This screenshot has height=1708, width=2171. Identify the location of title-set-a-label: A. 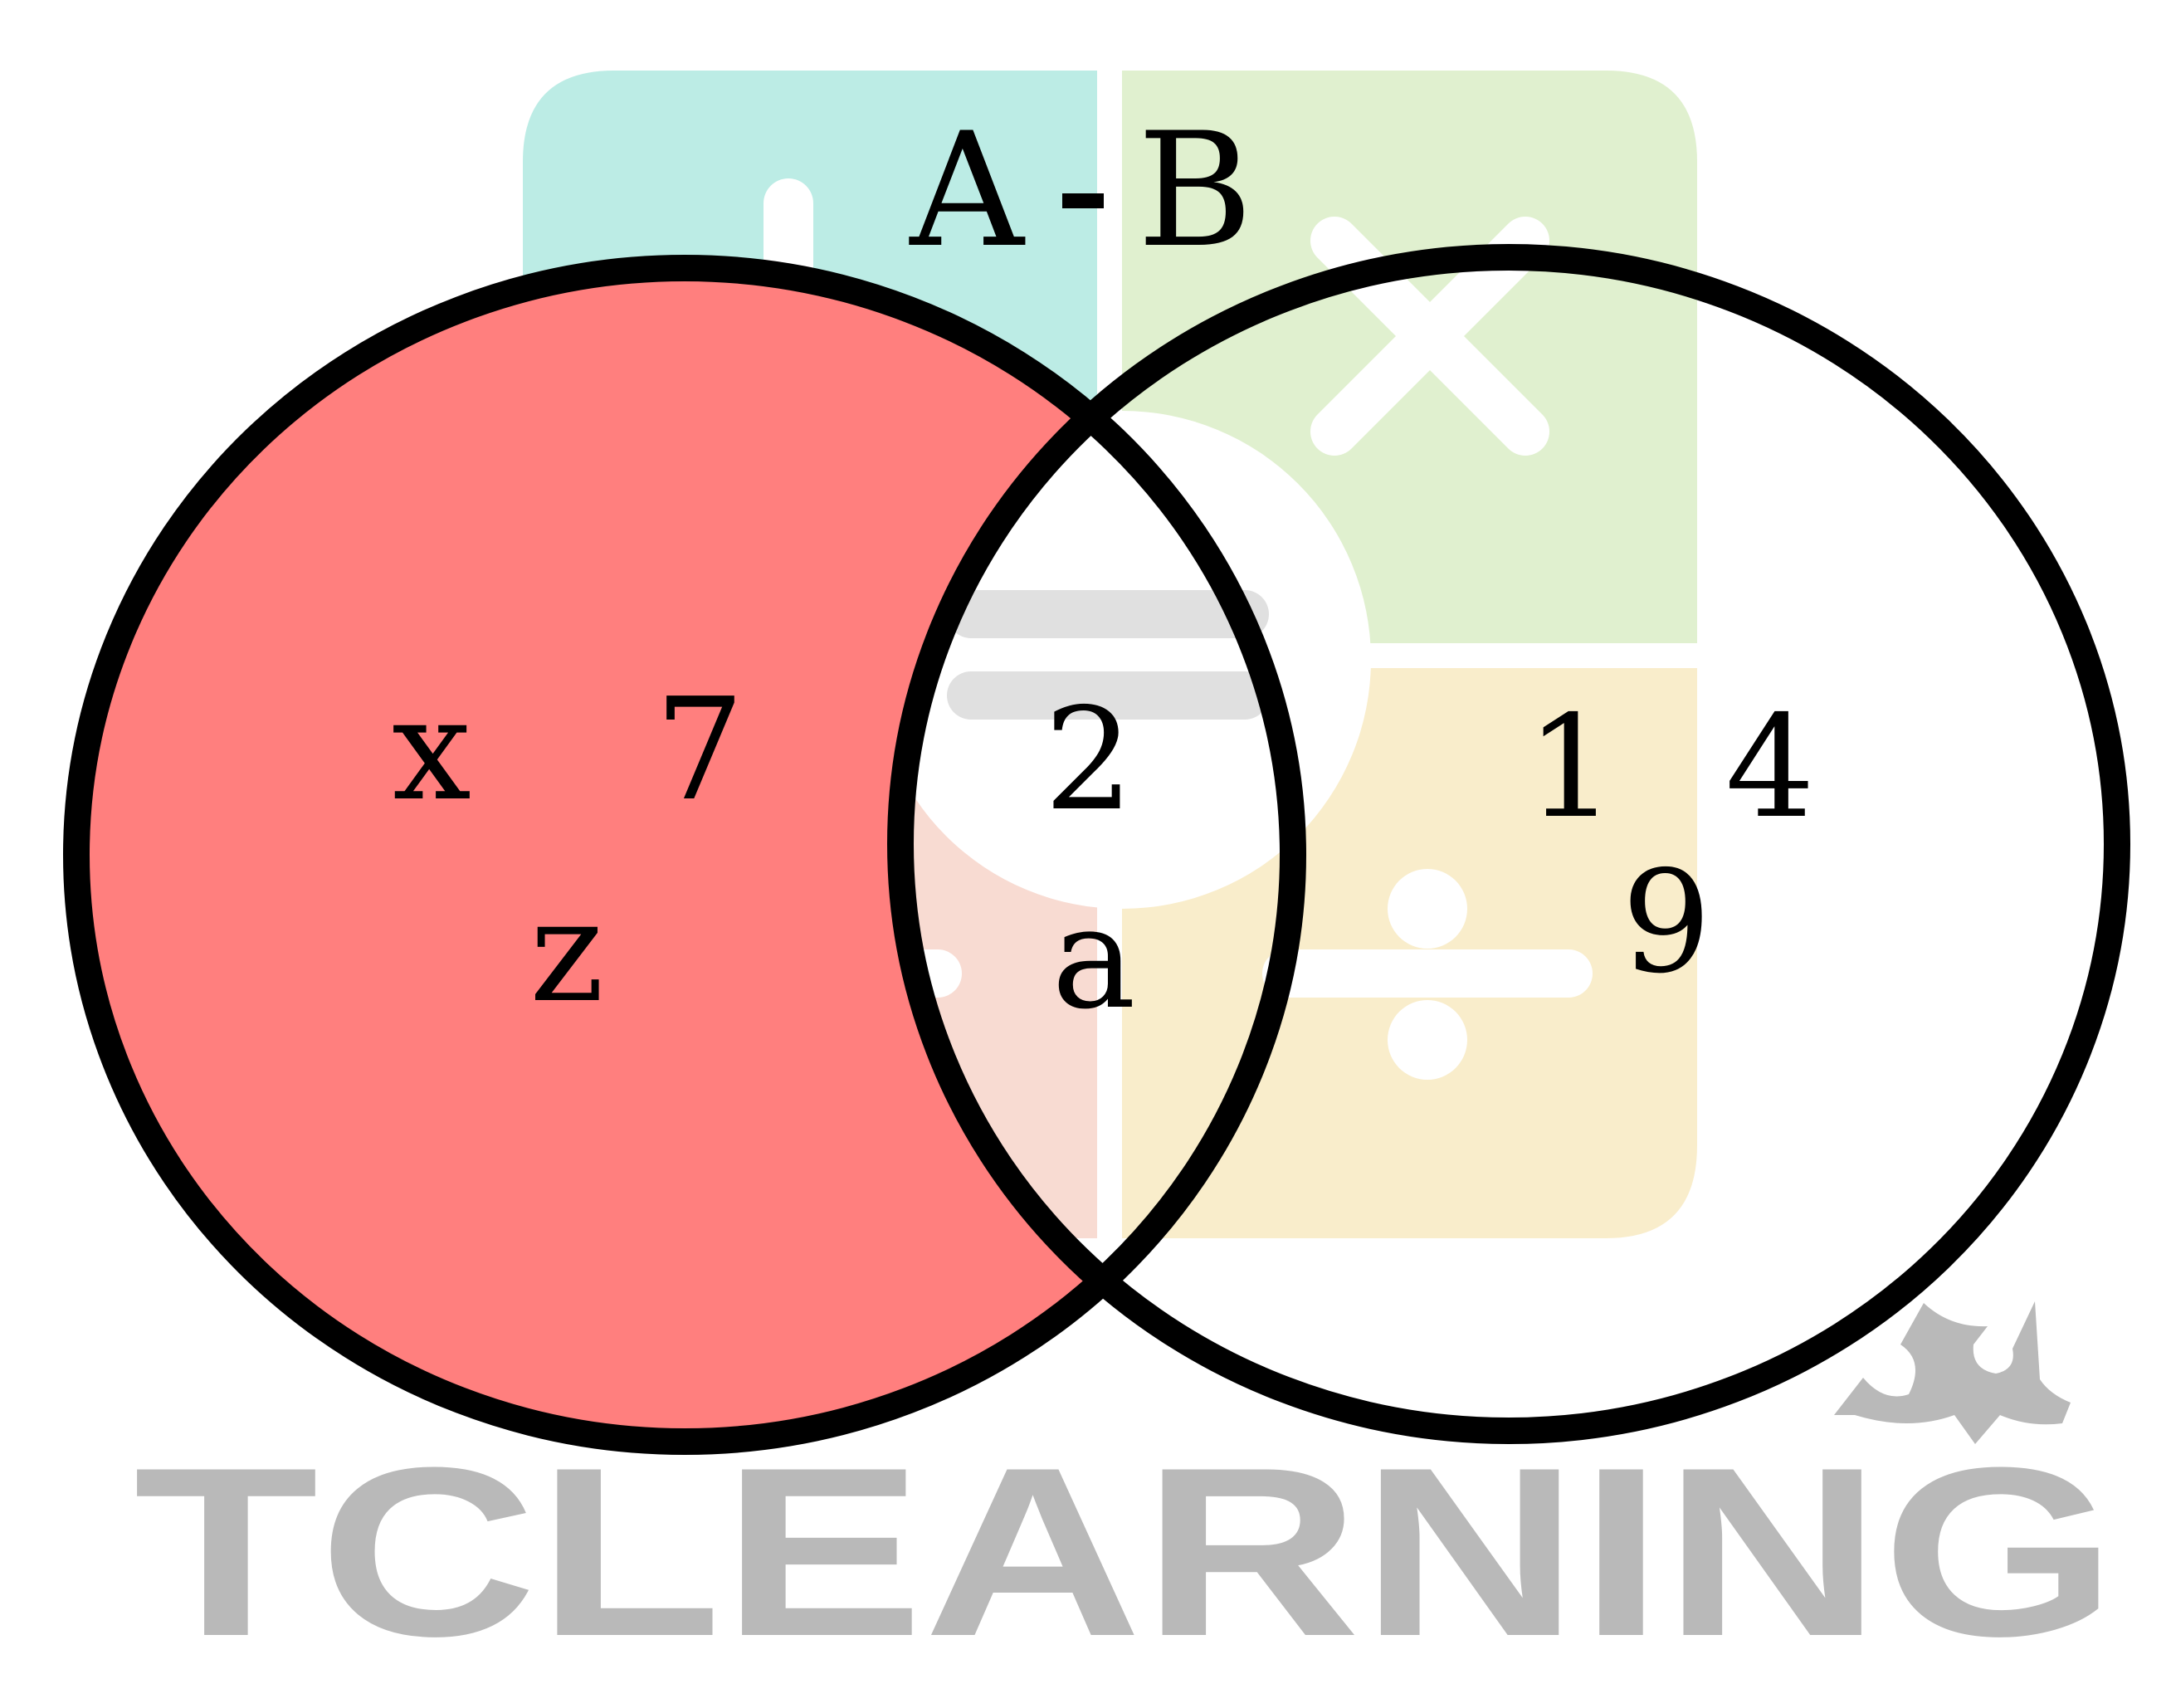
(967, 190).